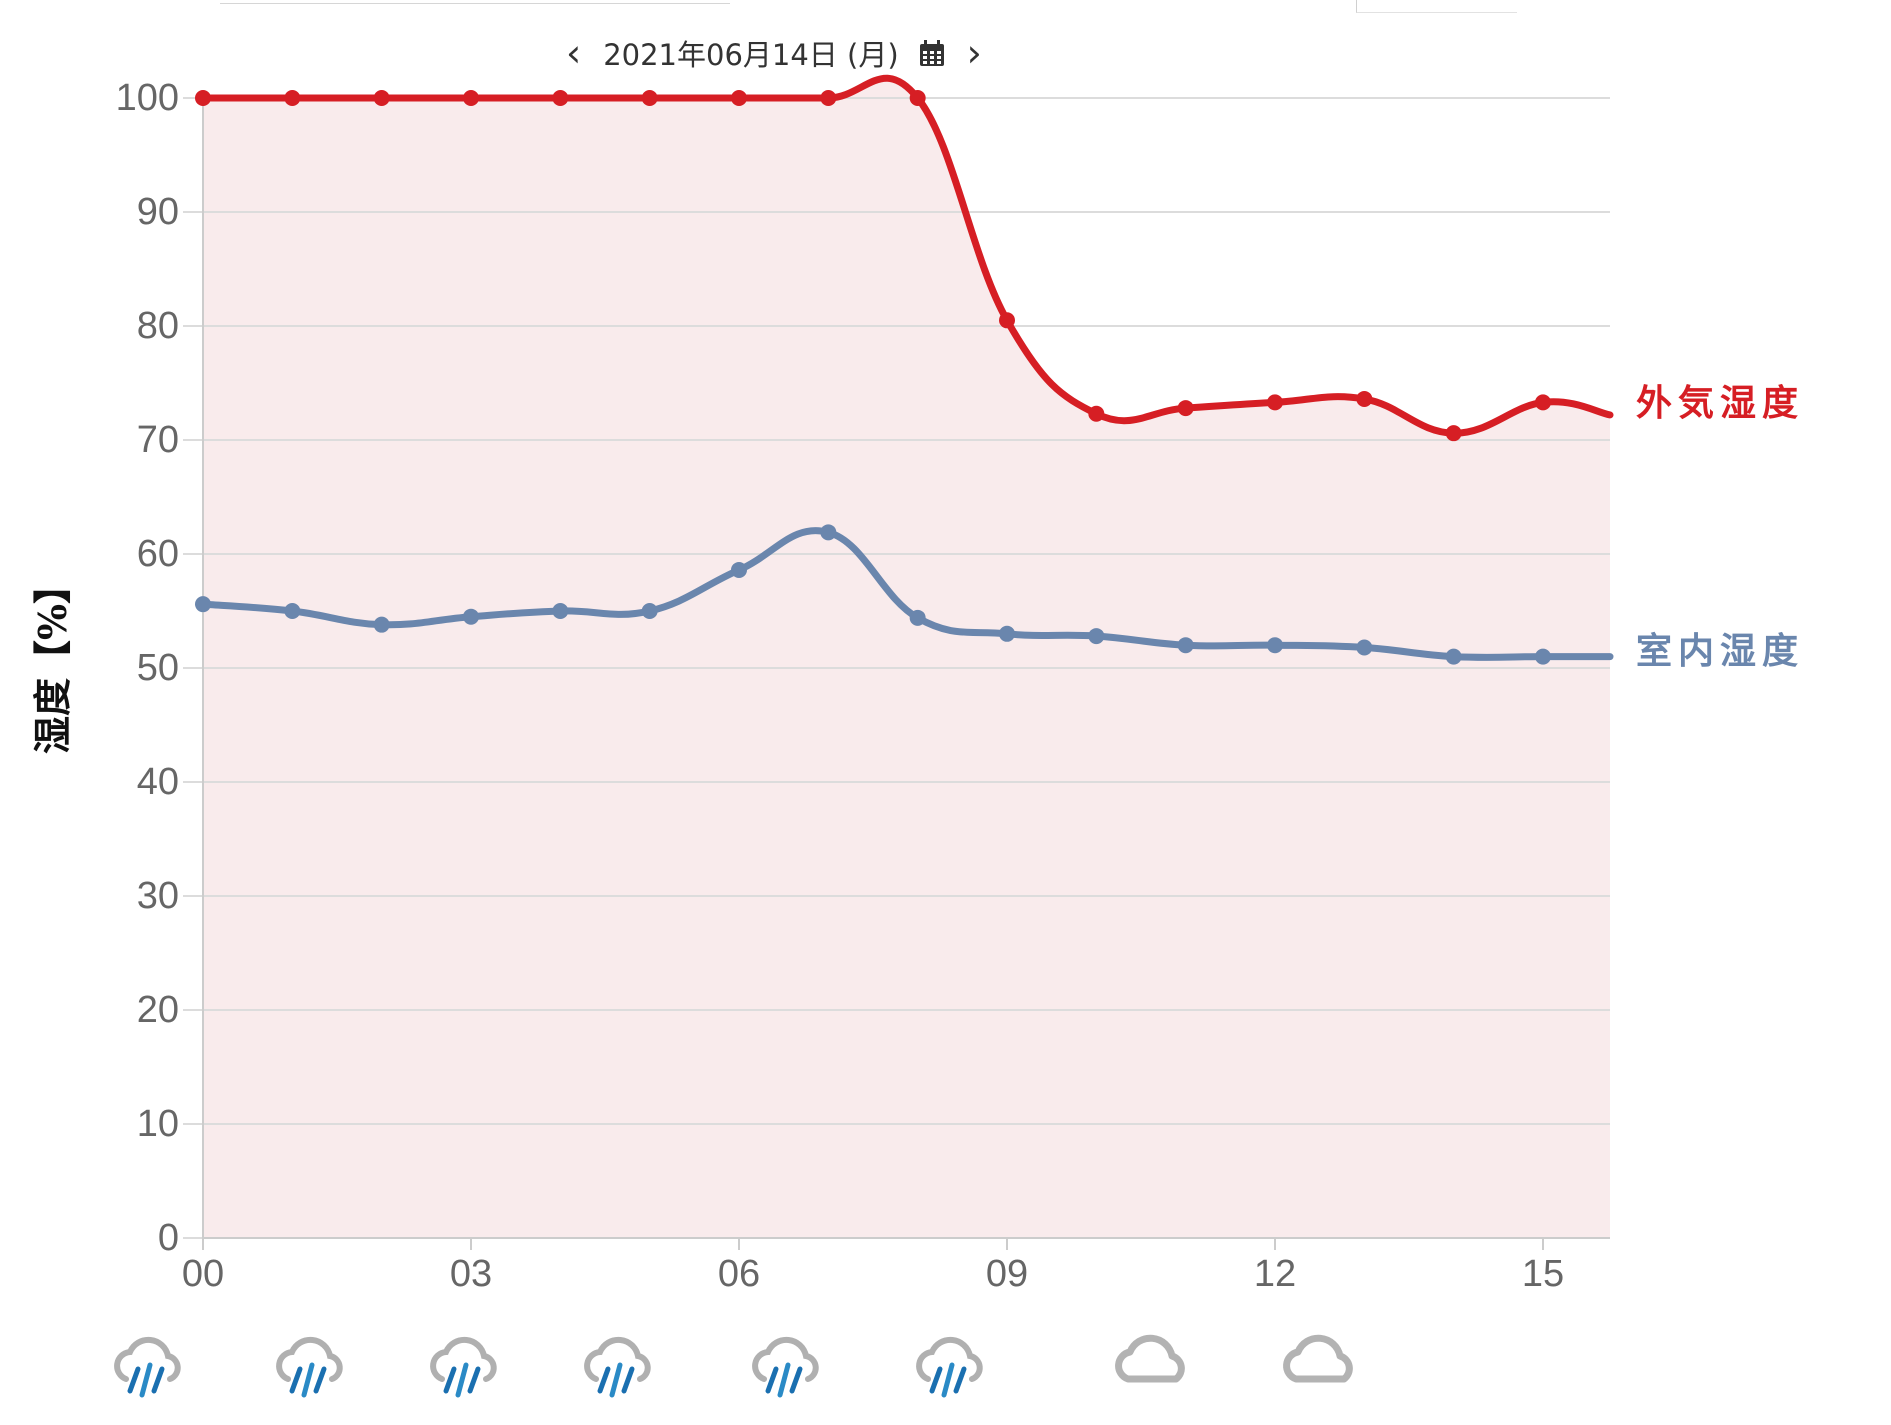 The image size is (1891, 1425). Describe the element at coordinates (158, 554) in the screenshot. I see `y-tick-label: 60` at that location.